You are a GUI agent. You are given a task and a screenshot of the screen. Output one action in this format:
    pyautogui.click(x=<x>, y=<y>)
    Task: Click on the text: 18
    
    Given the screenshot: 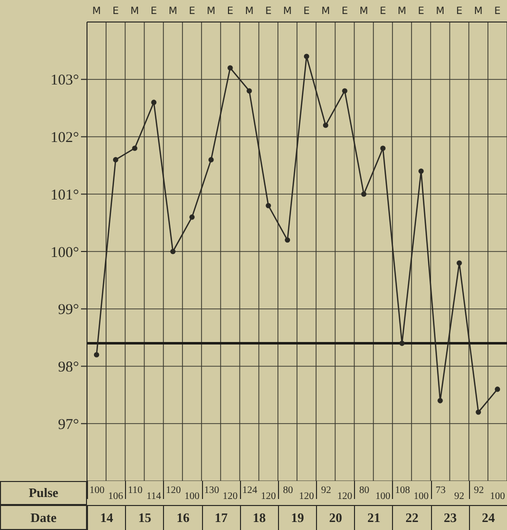 What is the action you would take?
    pyautogui.click(x=259, y=517)
    